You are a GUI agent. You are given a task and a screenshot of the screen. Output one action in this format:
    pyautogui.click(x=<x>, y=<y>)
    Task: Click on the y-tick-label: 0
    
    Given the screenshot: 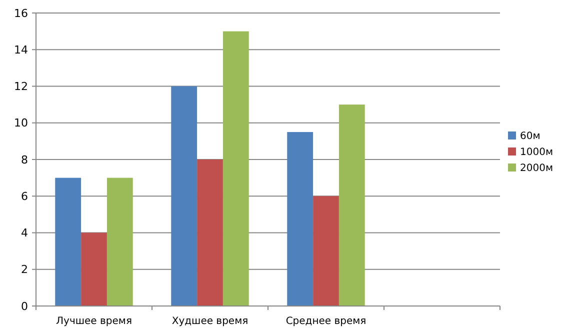 What is the action you would take?
    pyautogui.click(x=24, y=306)
    